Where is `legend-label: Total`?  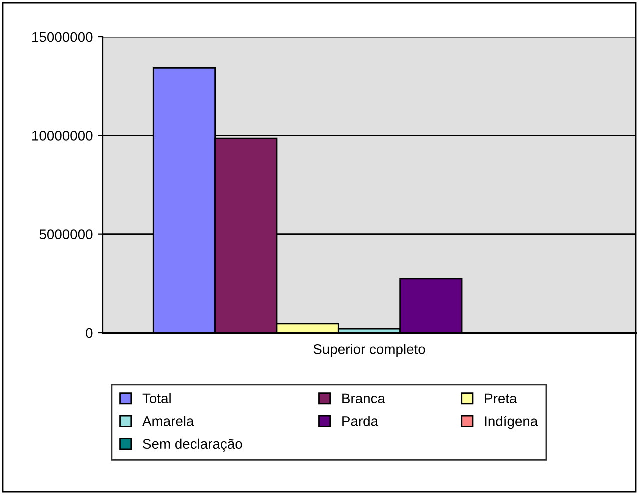 legend-label: Total is located at coordinates (156, 398).